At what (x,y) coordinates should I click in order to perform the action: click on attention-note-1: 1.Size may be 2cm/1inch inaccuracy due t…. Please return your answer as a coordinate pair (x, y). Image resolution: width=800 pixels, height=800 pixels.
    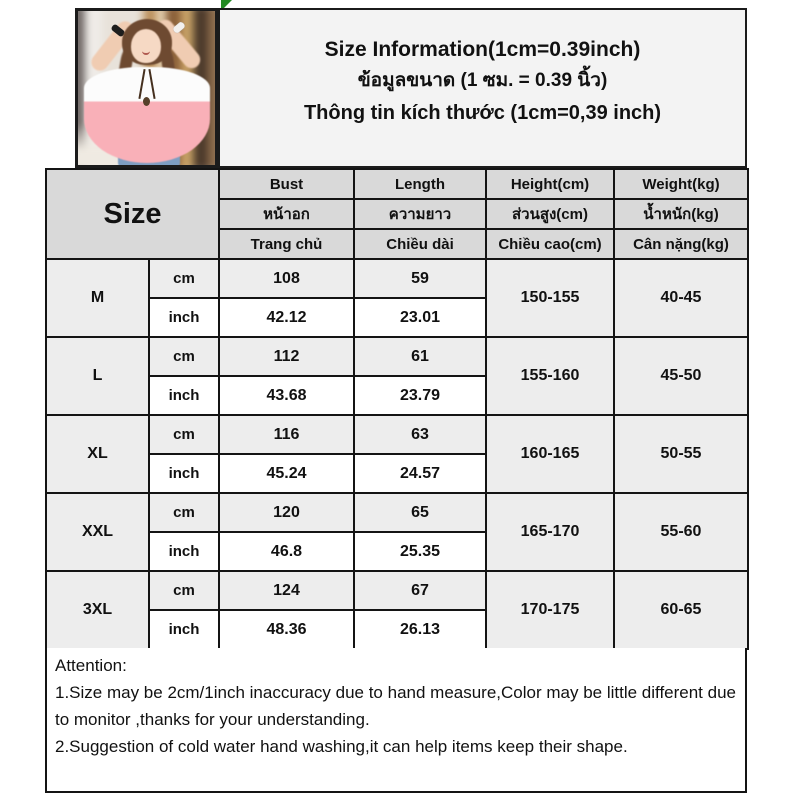
    Looking at the image, I should click on (395, 706).